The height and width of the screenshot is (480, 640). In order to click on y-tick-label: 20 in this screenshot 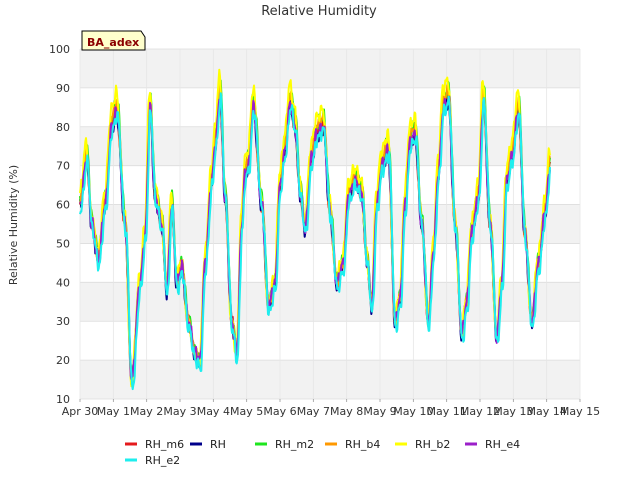, I will do `click(63, 360)`.